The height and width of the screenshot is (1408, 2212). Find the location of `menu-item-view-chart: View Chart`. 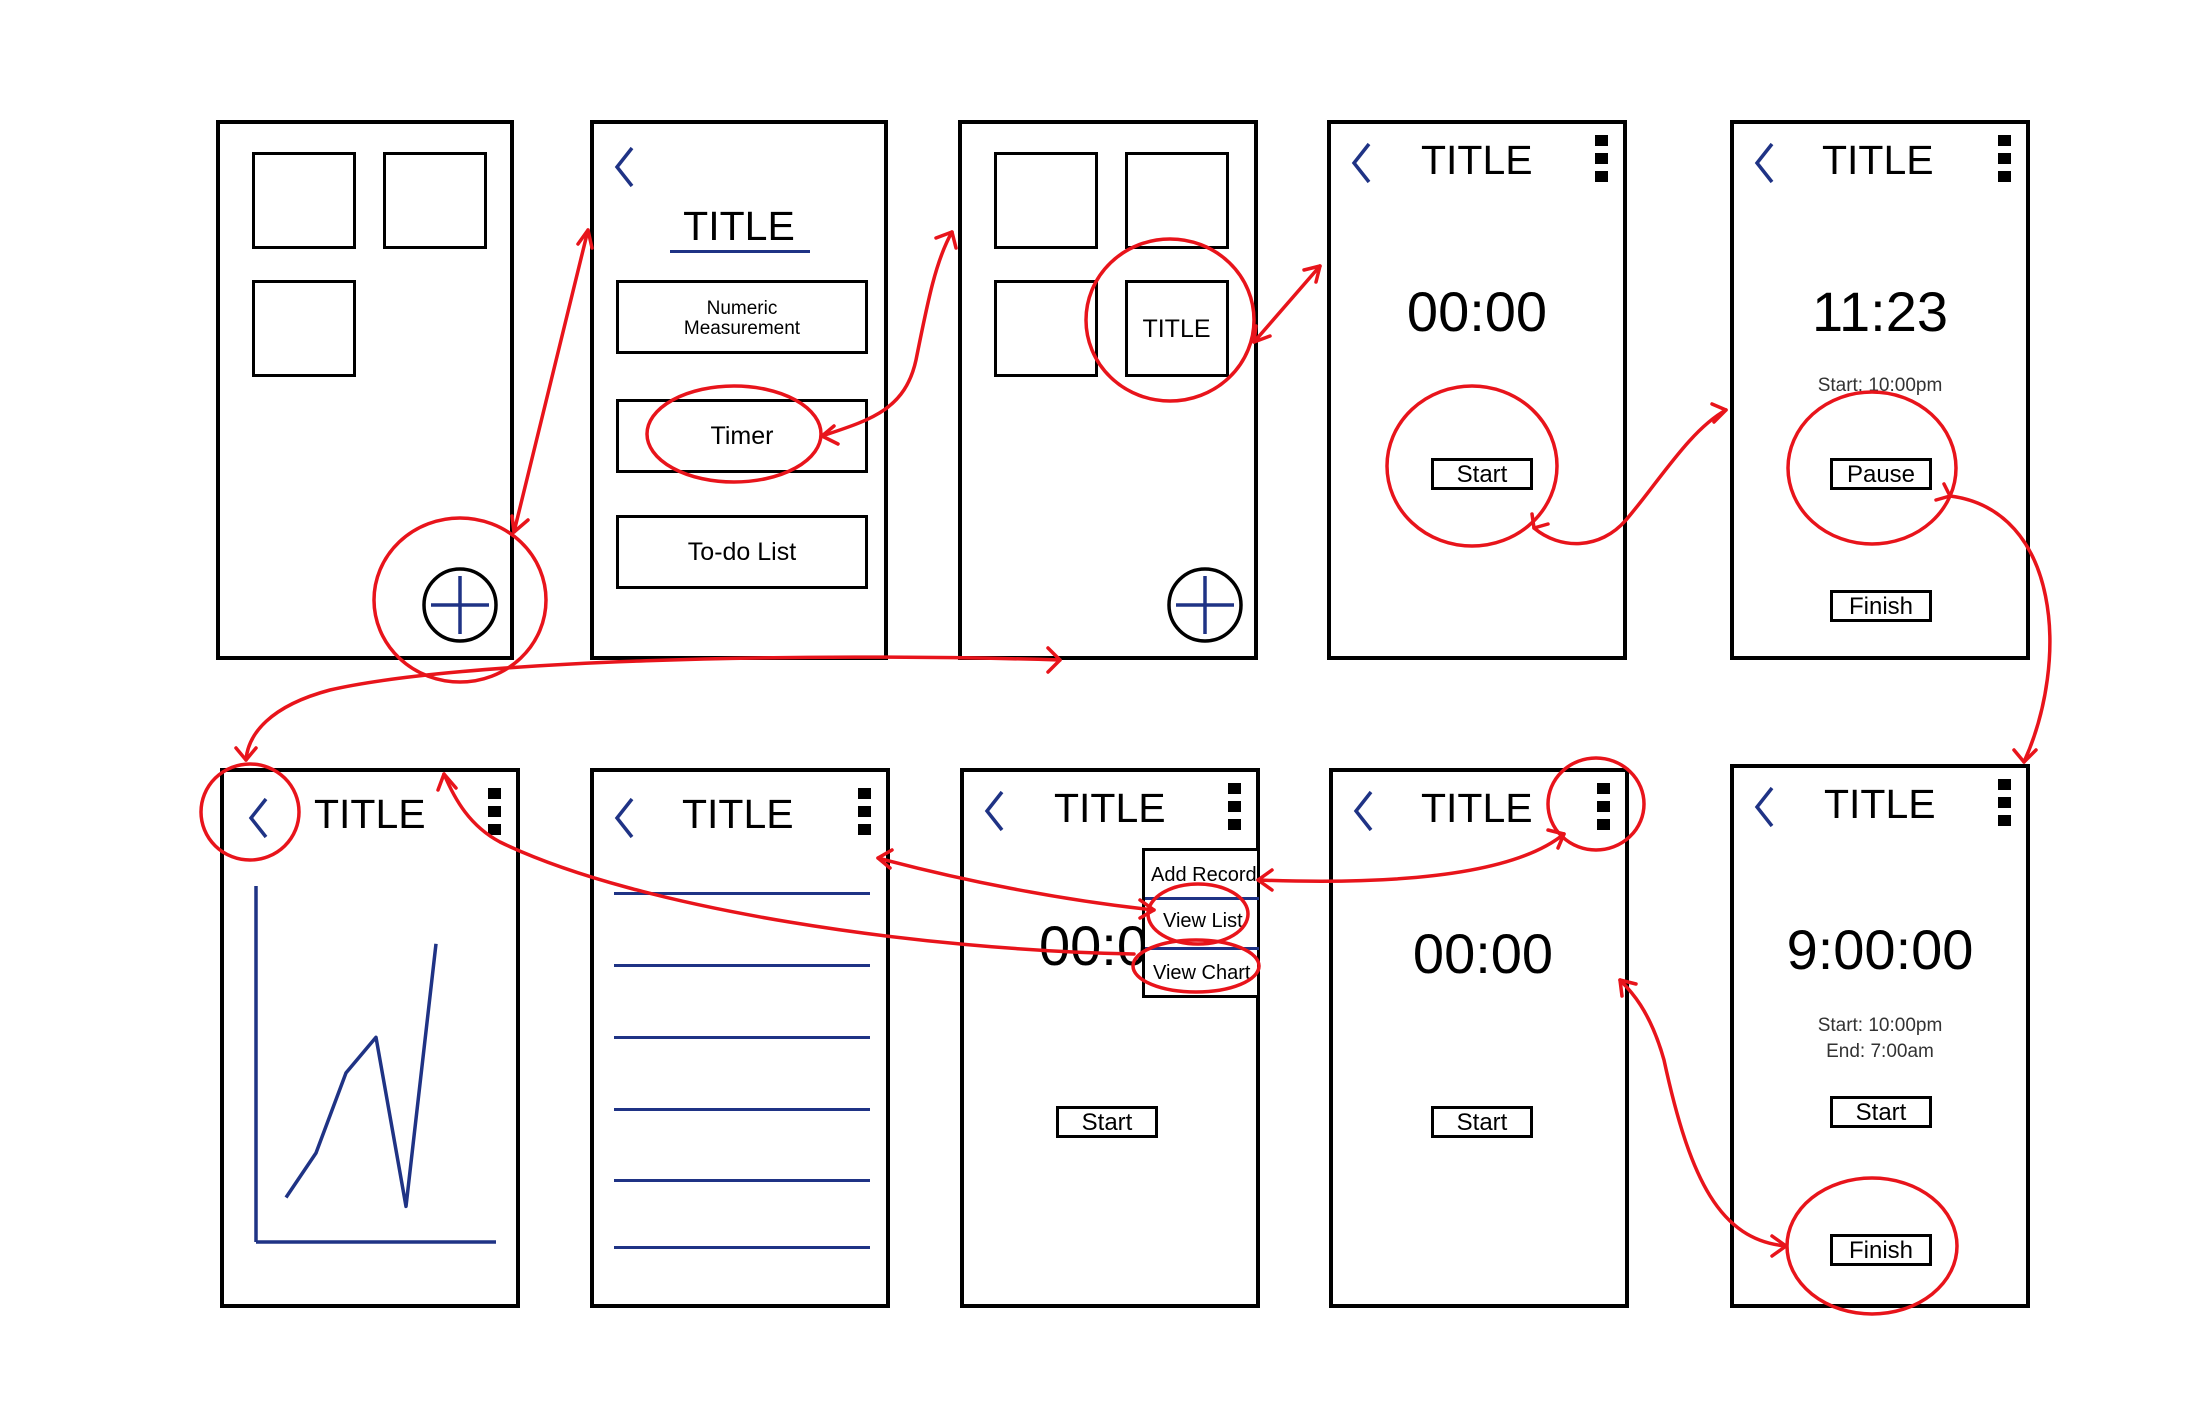

menu-item-view-chart: View Chart is located at coordinates (1202, 973).